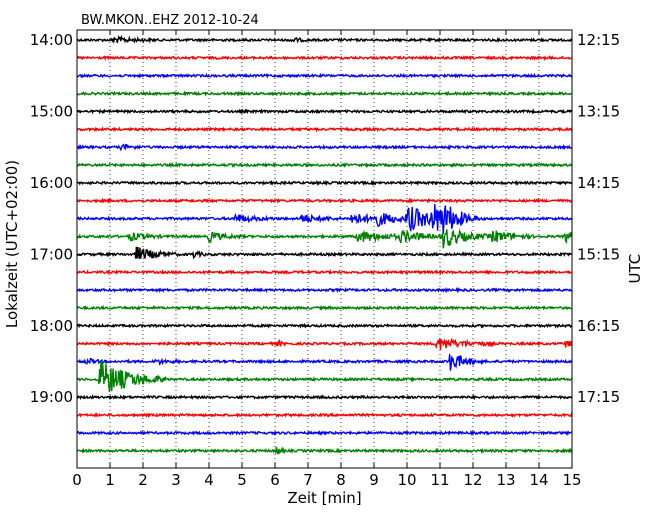  I want to click on x-tick-label: 5, so click(242, 480).